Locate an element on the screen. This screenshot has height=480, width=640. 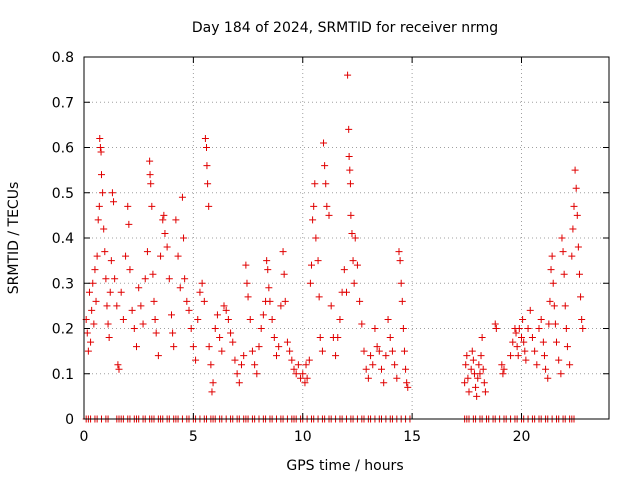
x-axis-label: GPS time / hours is located at coordinates (344, 466).